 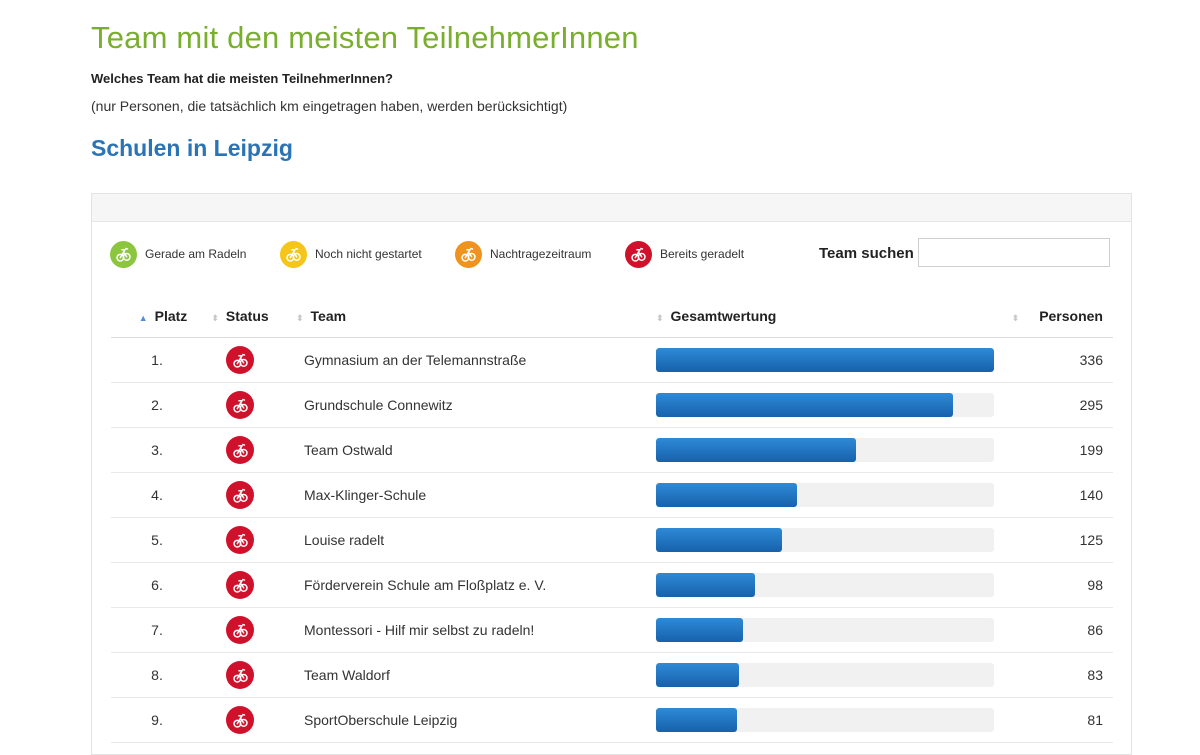 What do you see at coordinates (157, 360) in the screenshot?
I see `rank-cell: 1.` at bounding box center [157, 360].